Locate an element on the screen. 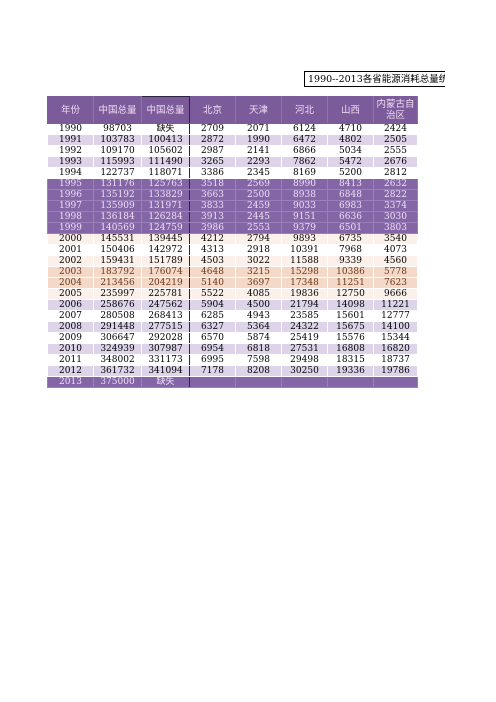 The width and height of the screenshot is (496, 702). header-hebei: 河北 is located at coordinates (304, 110).